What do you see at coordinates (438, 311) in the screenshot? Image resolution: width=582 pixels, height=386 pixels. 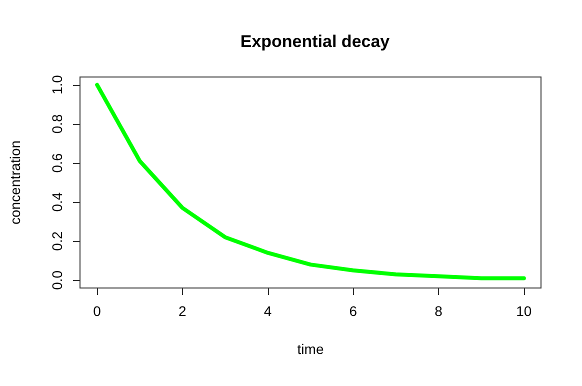 I see `x-tick-label: 8` at bounding box center [438, 311].